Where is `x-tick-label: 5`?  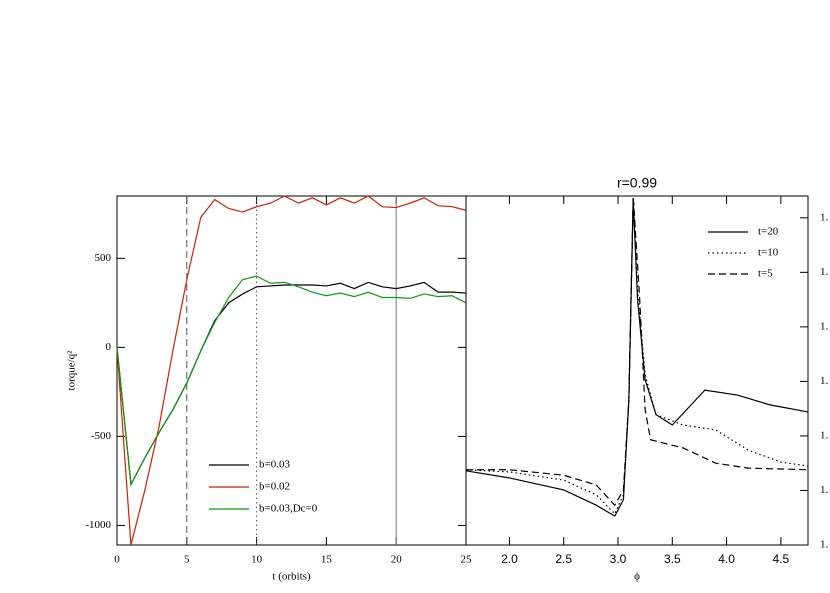 x-tick-label: 5 is located at coordinates (187, 560).